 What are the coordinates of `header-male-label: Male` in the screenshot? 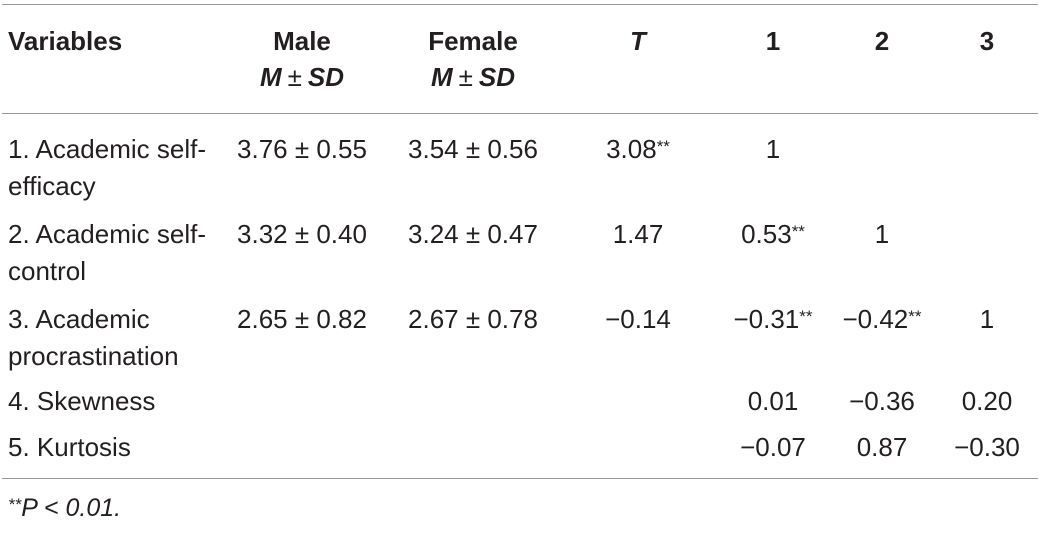 It's located at (302, 41).